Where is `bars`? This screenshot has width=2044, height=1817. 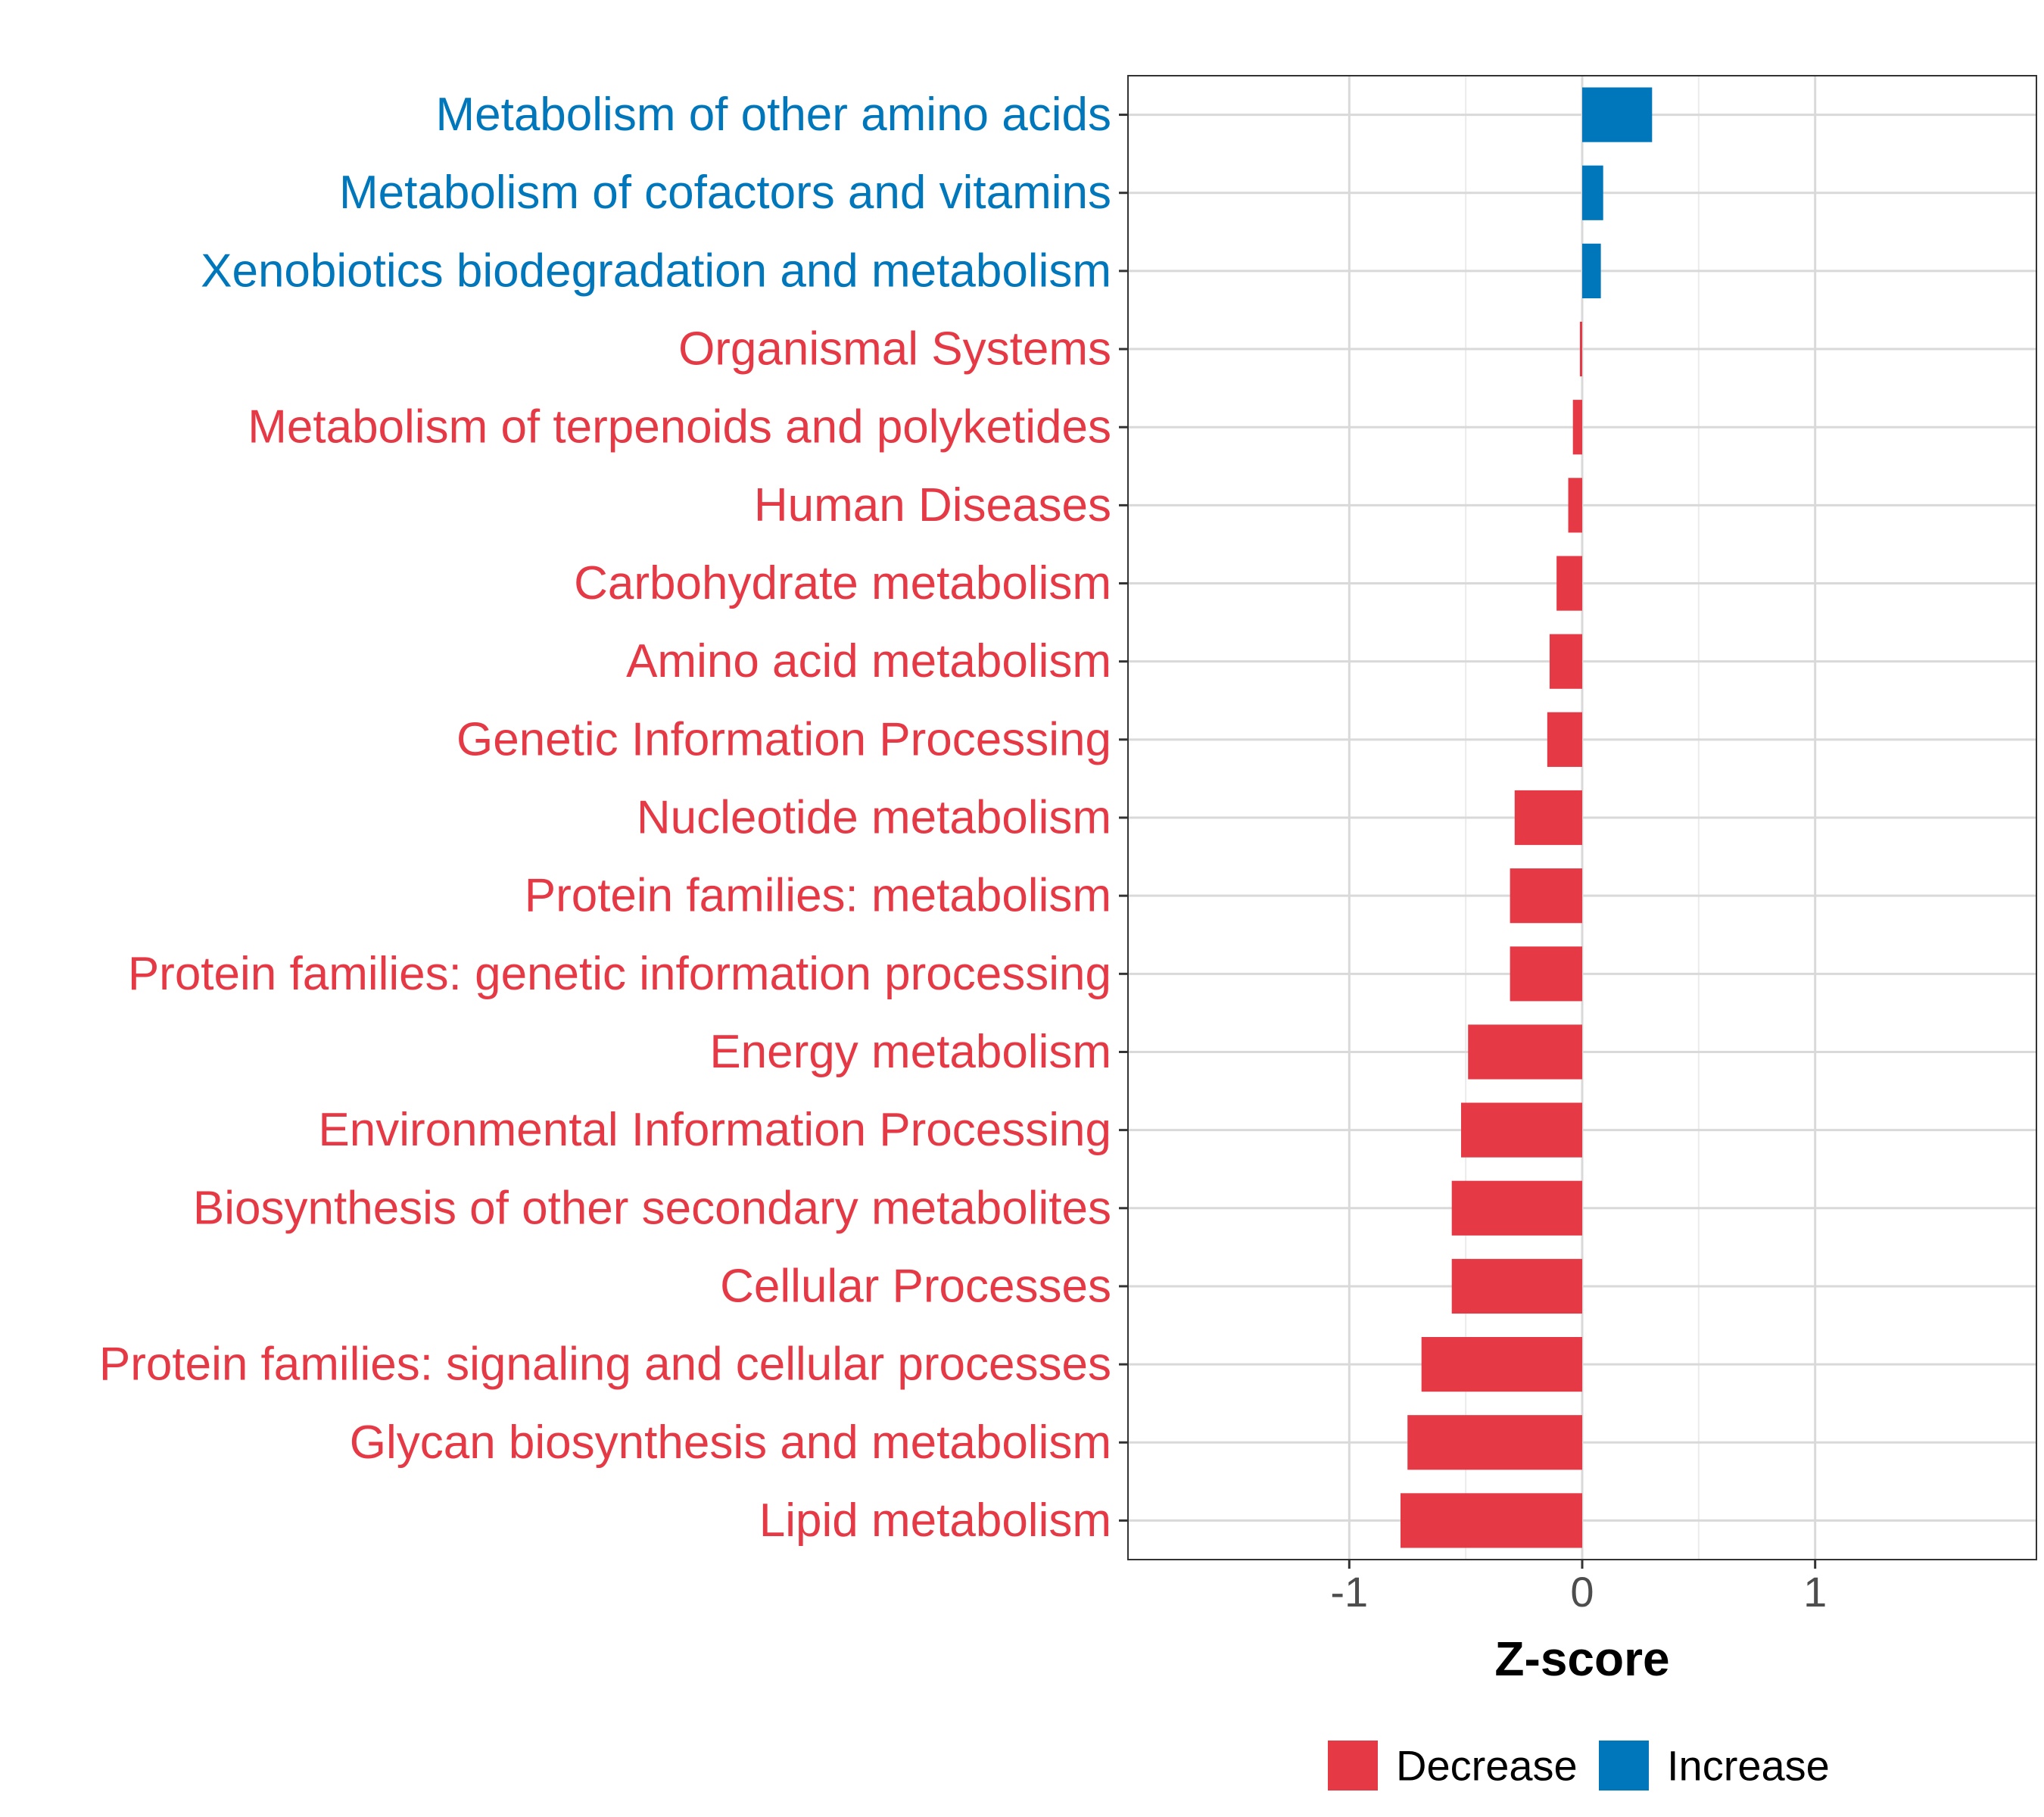
bars is located at coordinates (1527, 818).